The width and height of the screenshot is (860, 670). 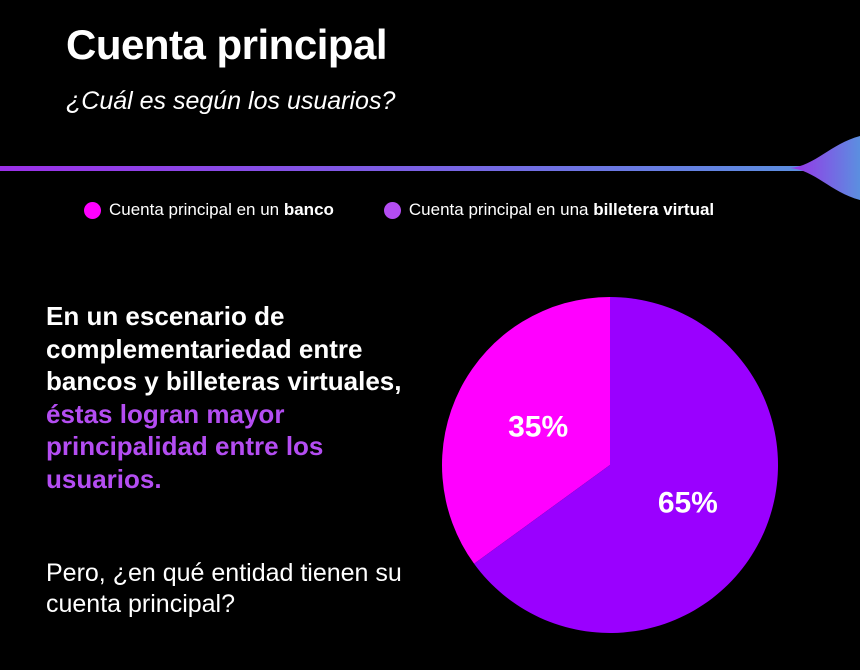 I want to click on divider-line, so click(x=430, y=168).